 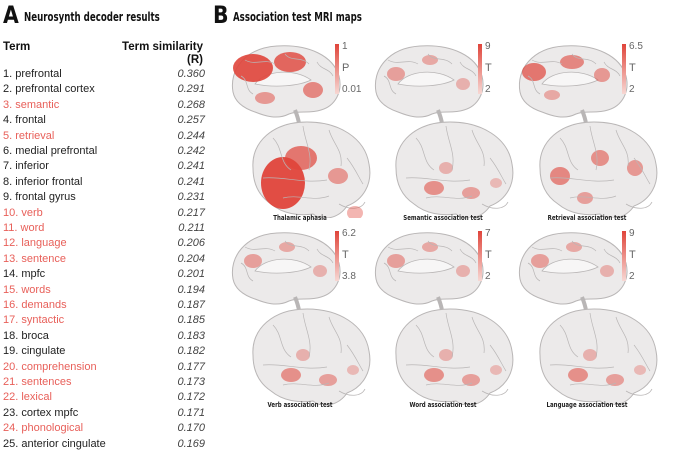 I want to click on term-label: 20. comprehension, so click(x=50, y=366).